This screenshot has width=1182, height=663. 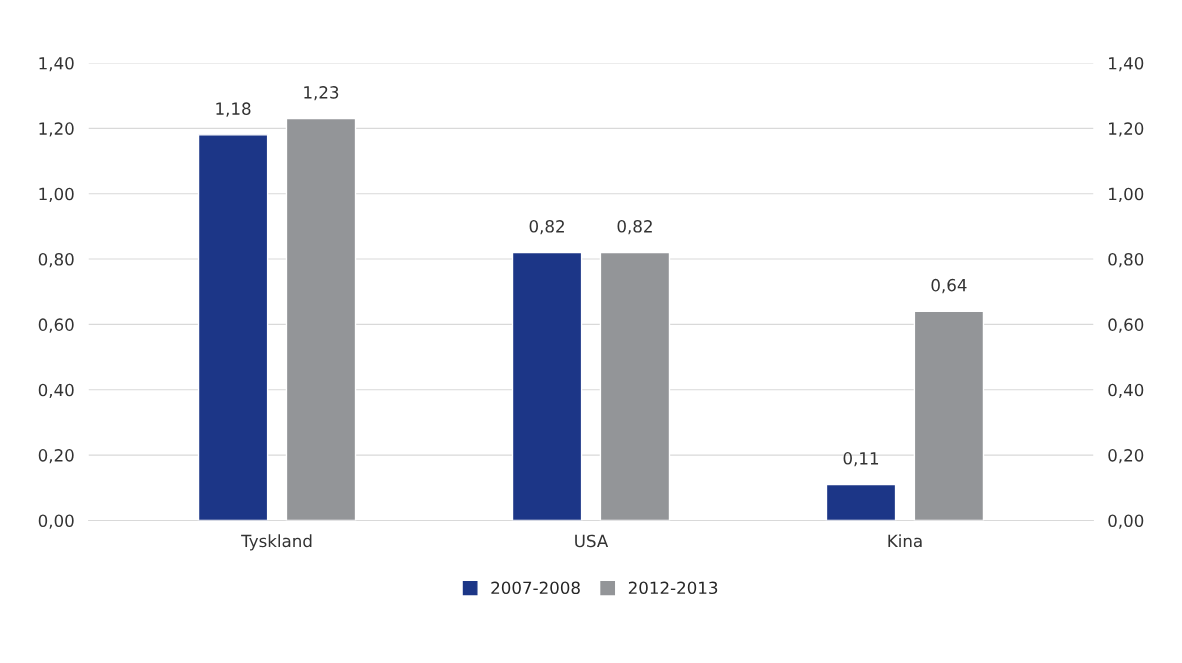 I want to click on y-tick-label: 1,20, so click(x=56, y=129).